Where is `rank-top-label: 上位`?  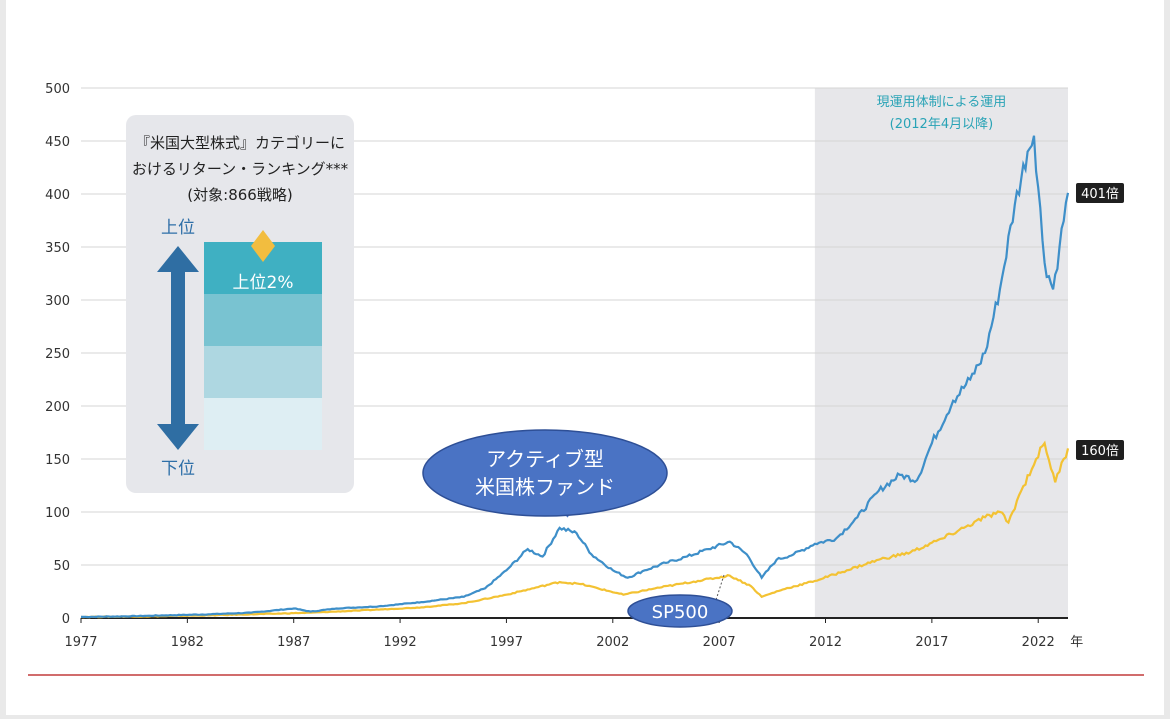
rank-top-label: 上位 is located at coordinates (178, 228).